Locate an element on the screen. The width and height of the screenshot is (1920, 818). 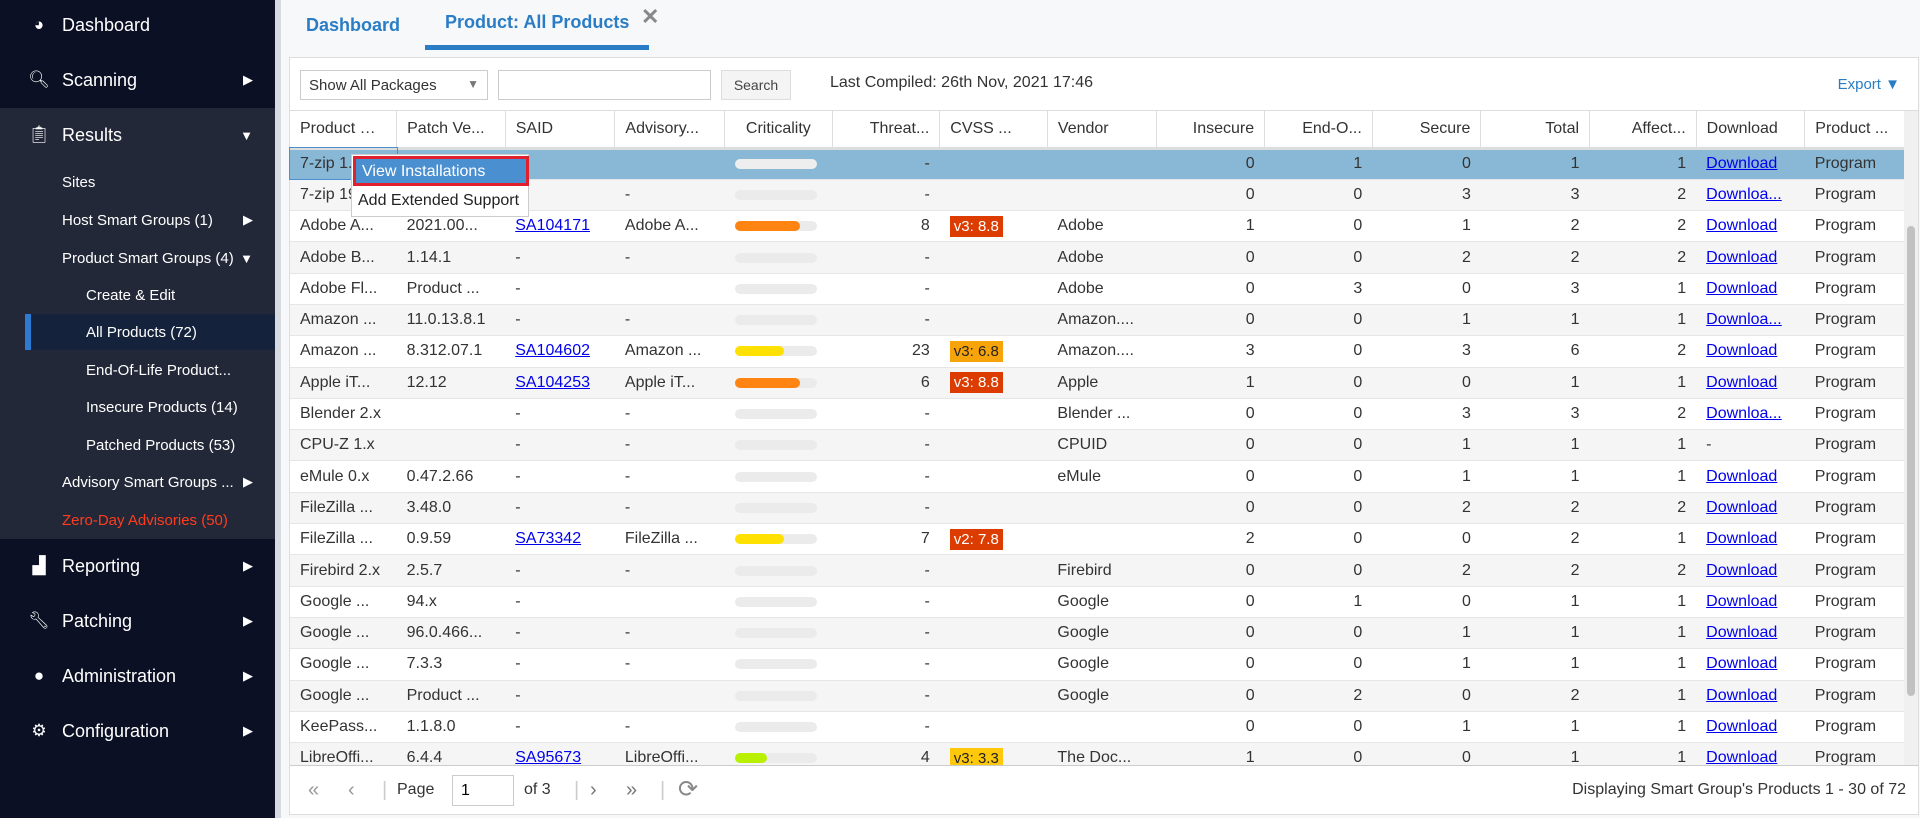
last-page-icon: » is located at coordinates (632, 790).